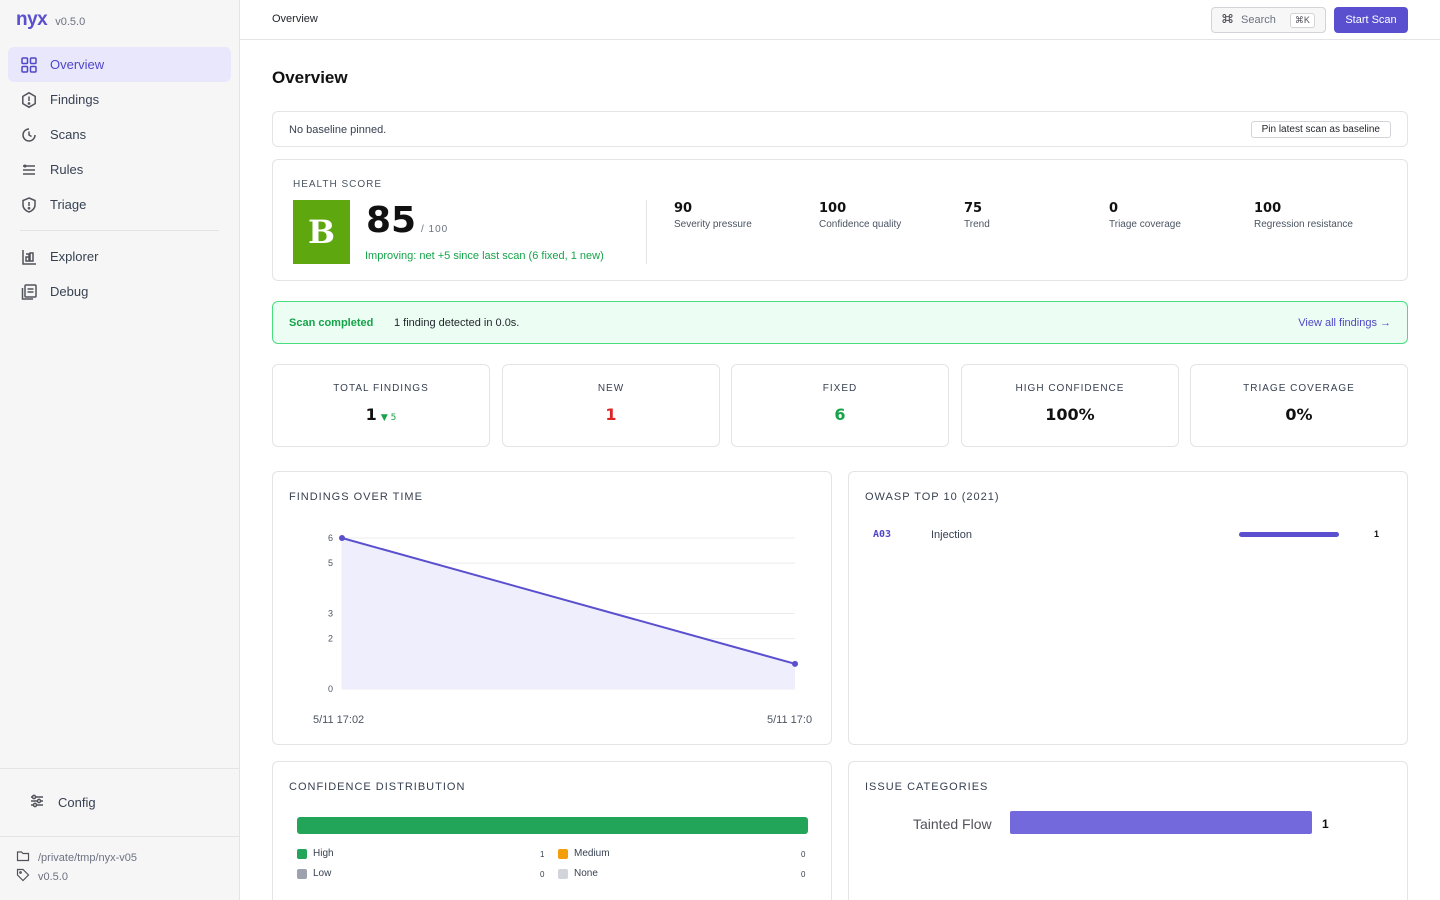  What do you see at coordinates (29, 292) in the screenshot?
I see `debug-icon` at bounding box center [29, 292].